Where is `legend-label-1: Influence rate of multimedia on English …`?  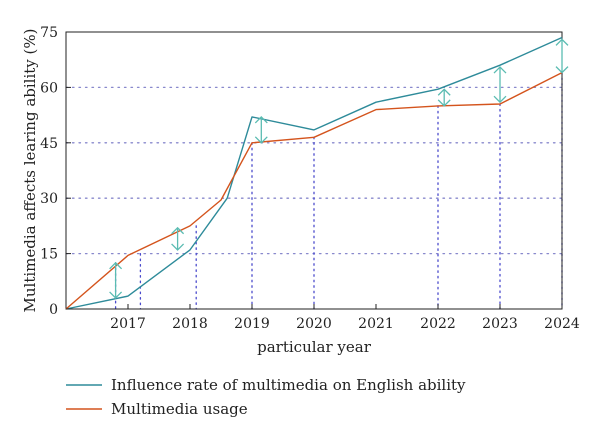
legend-label-1: Influence rate of multimedia on English … is located at coordinates (288, 385).